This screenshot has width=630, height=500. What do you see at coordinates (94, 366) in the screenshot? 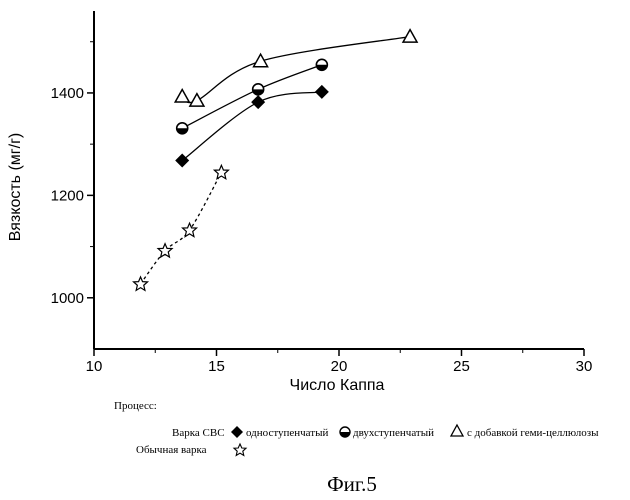
I see `x-tick-label: 10` at bounding box center [94, 366].